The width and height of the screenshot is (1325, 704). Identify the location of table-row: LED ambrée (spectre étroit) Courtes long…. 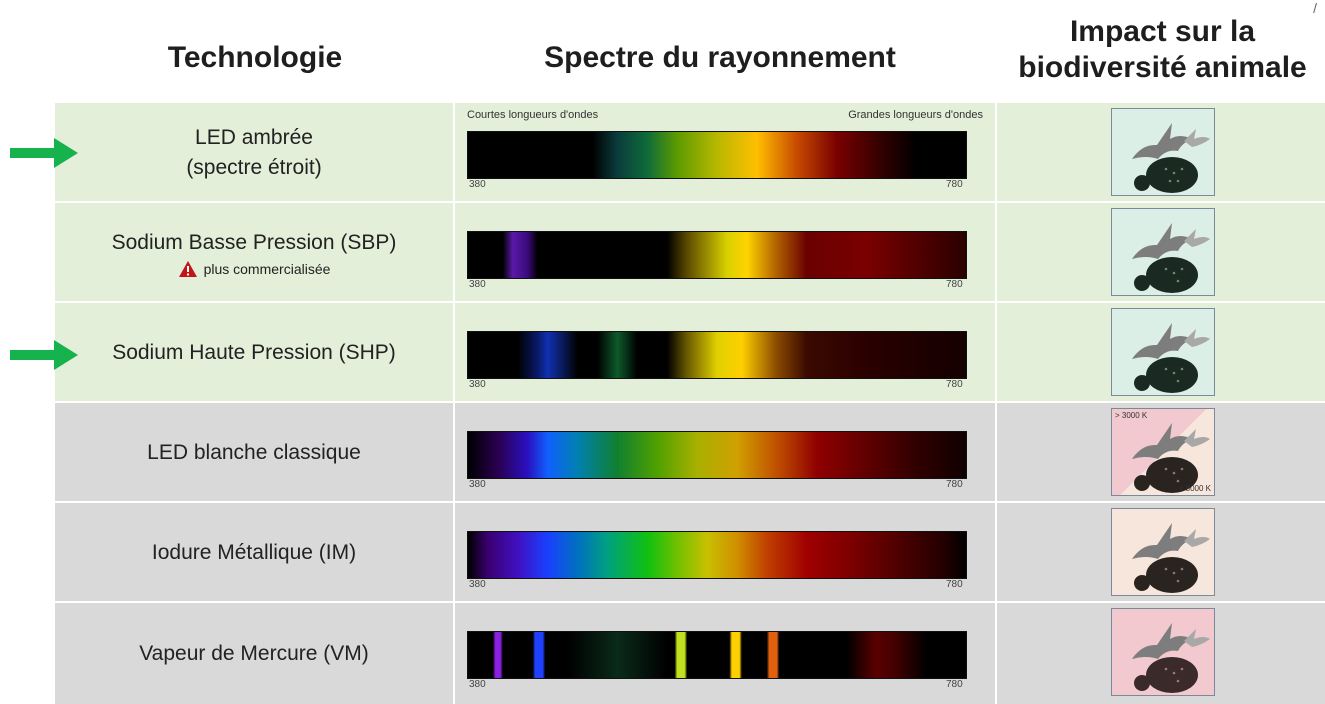
(690, 153).